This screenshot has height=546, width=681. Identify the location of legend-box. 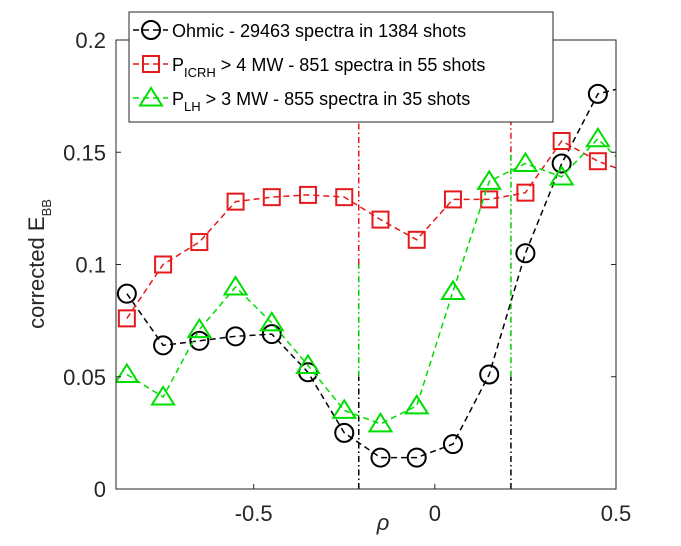
(341, 67).